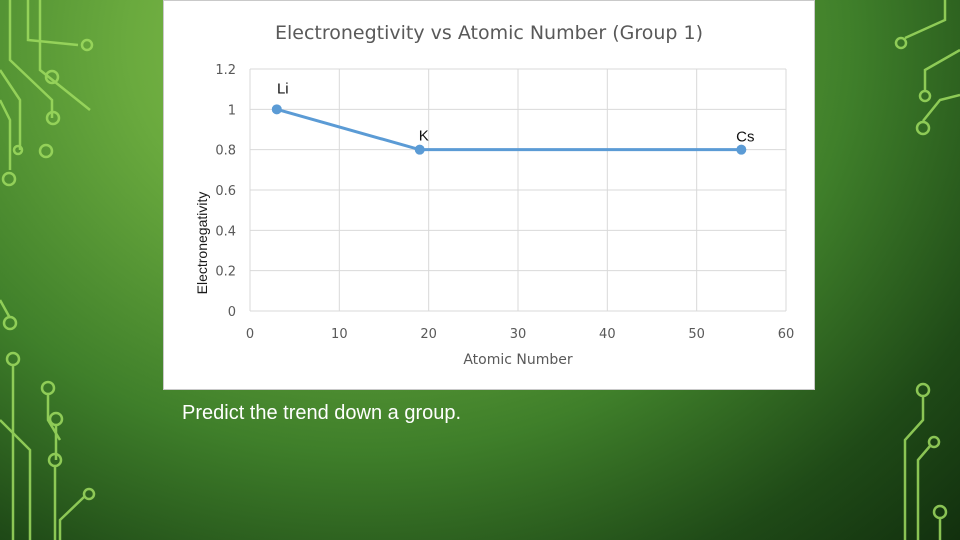  I want to click on x-tick-label: 0, so click(250, 334).